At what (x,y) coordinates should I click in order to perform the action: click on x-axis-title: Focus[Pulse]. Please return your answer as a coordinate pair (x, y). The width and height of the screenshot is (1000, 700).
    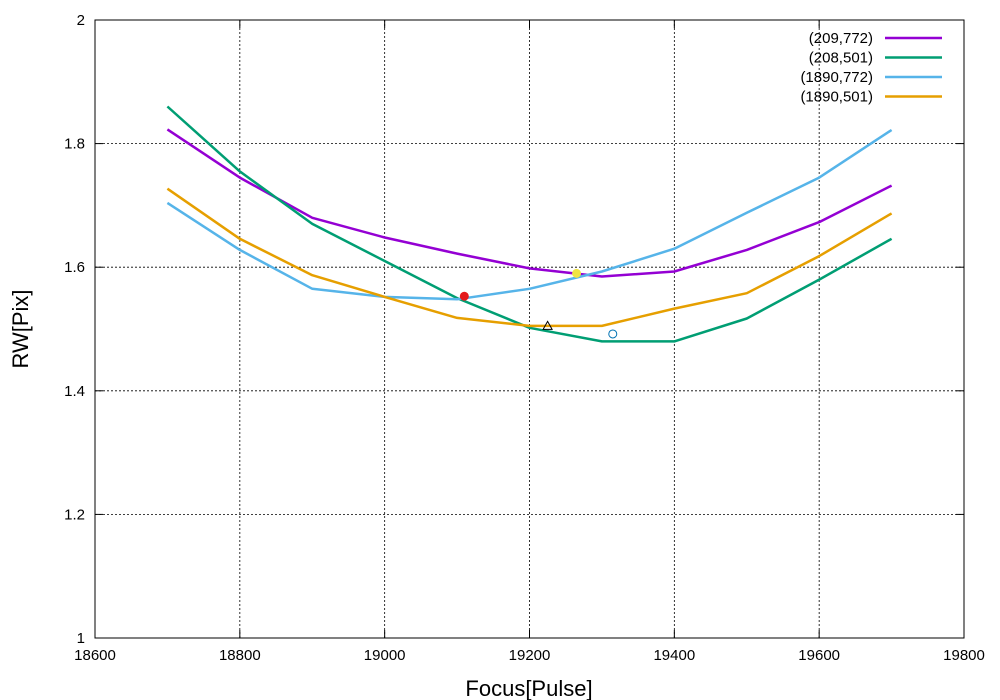
    Looking at the image, I should click on (528, 688).